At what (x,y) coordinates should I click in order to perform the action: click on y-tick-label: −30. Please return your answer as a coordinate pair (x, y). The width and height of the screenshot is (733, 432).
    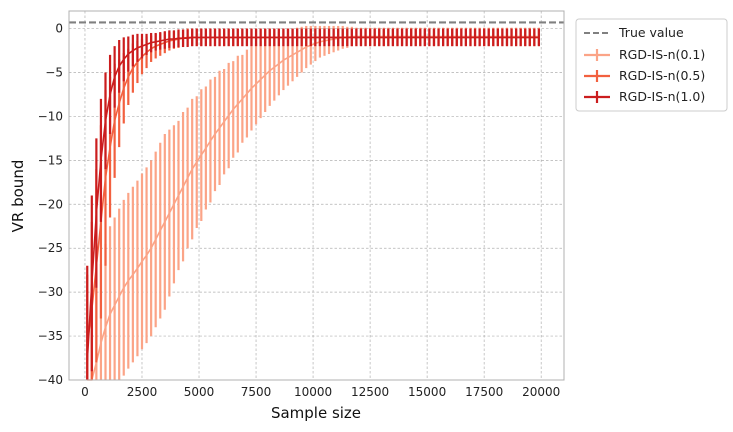
    Looking at the image, I should click on (50, 292).